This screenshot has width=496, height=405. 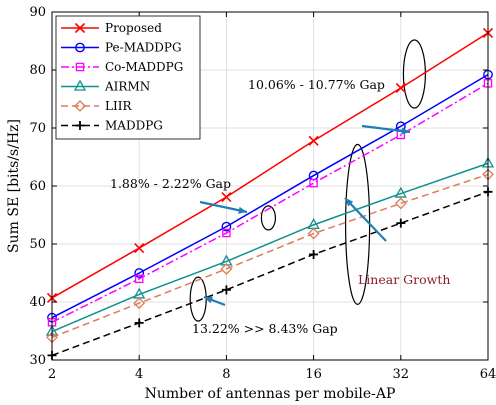 I want to click on gap-ellipse-mid, so click(x=268, y=218).